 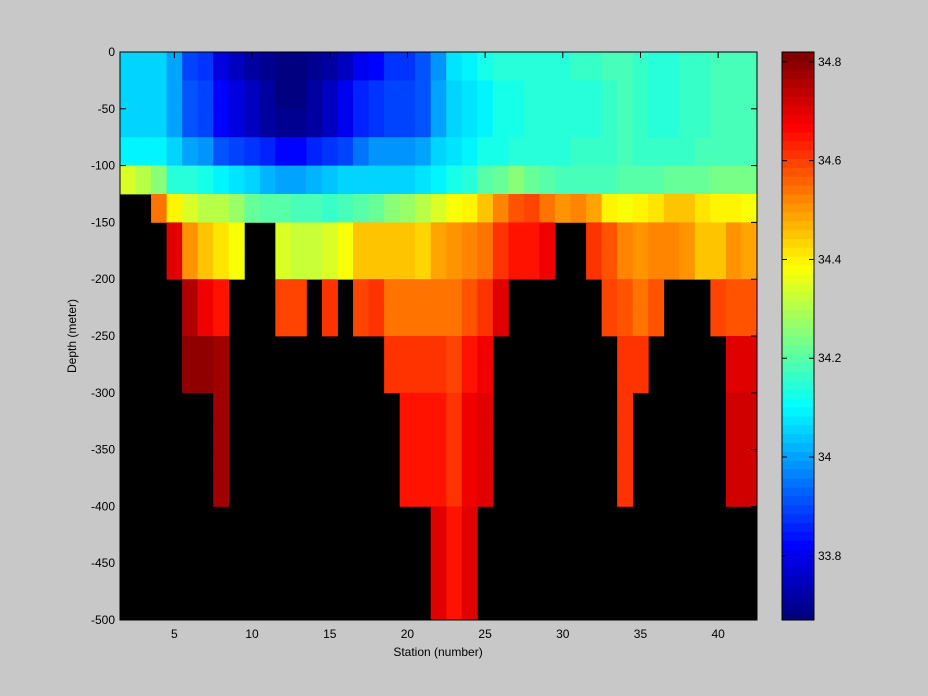 I want to click on colorbar-tick-label: 33.8, so click(x=830, y=556).